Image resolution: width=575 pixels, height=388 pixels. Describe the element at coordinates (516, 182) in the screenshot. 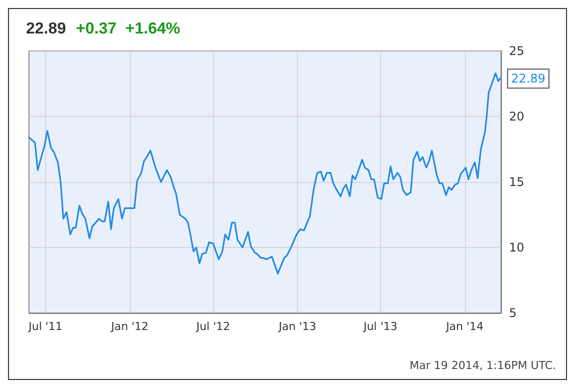

I see `y-tick-label: 15` at that location.